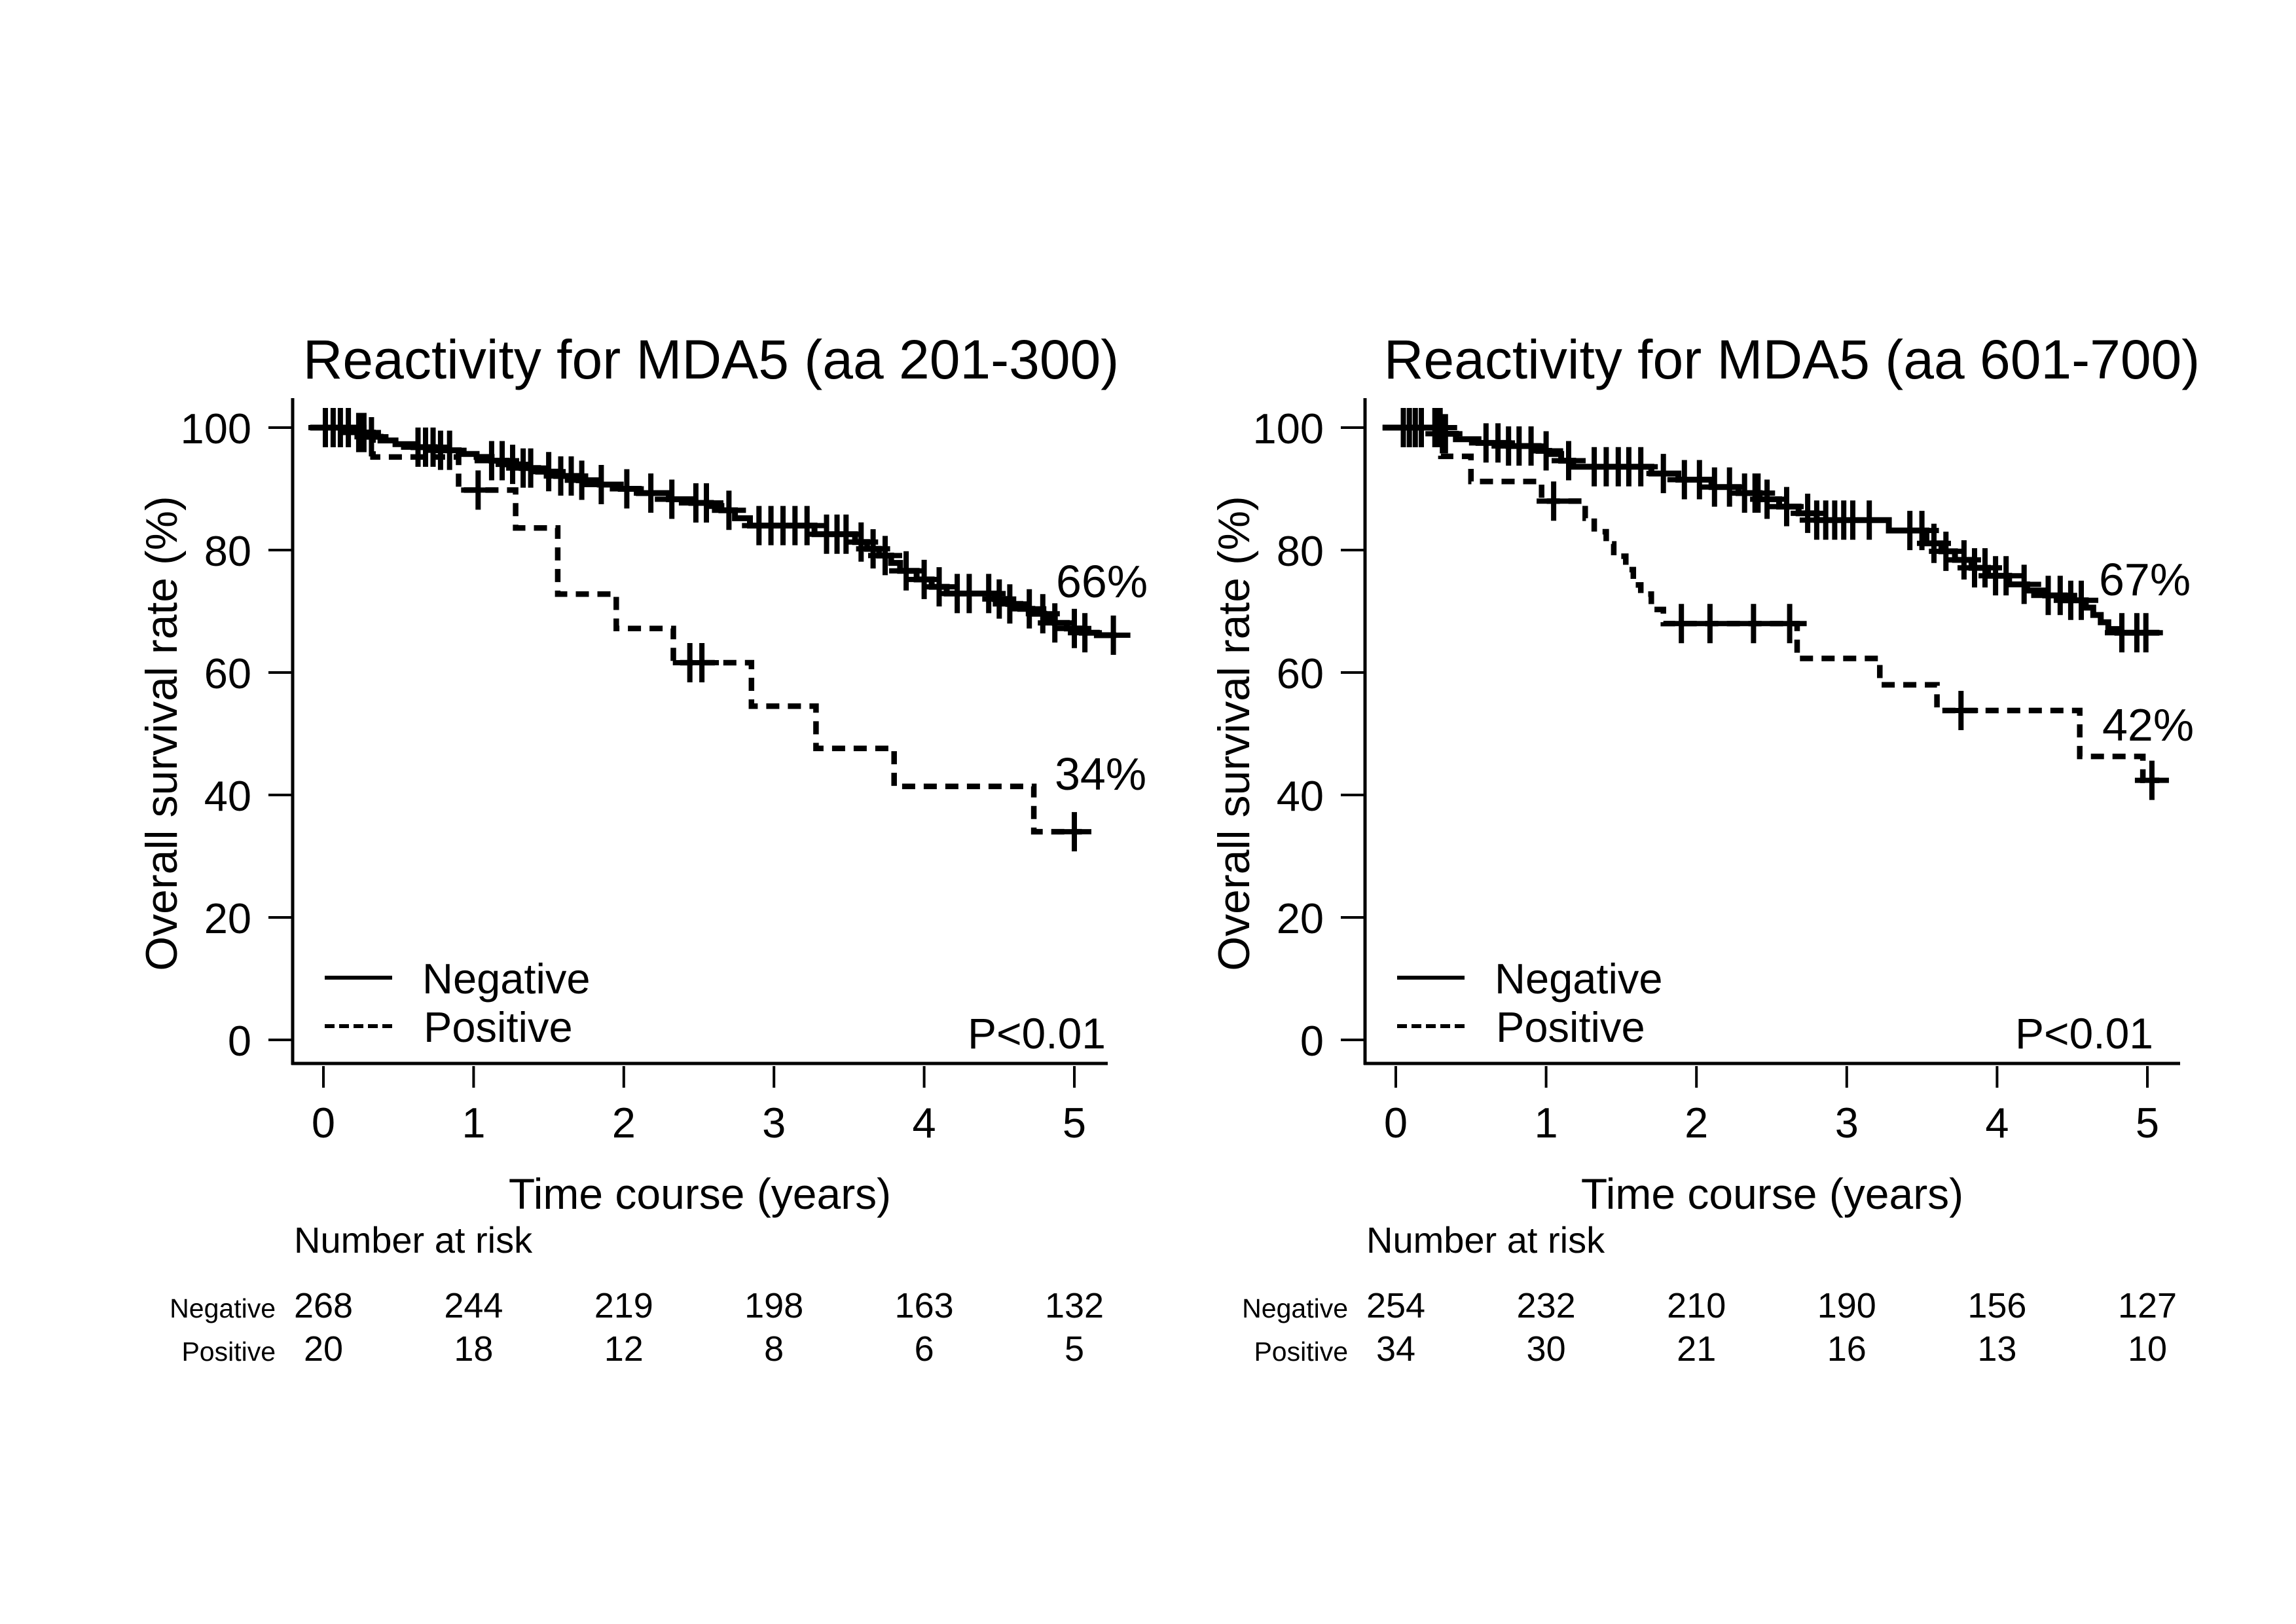  Describe the element at coordinates (1100, 774) in the screenshot. I see `svg-text: 34%` at that location.